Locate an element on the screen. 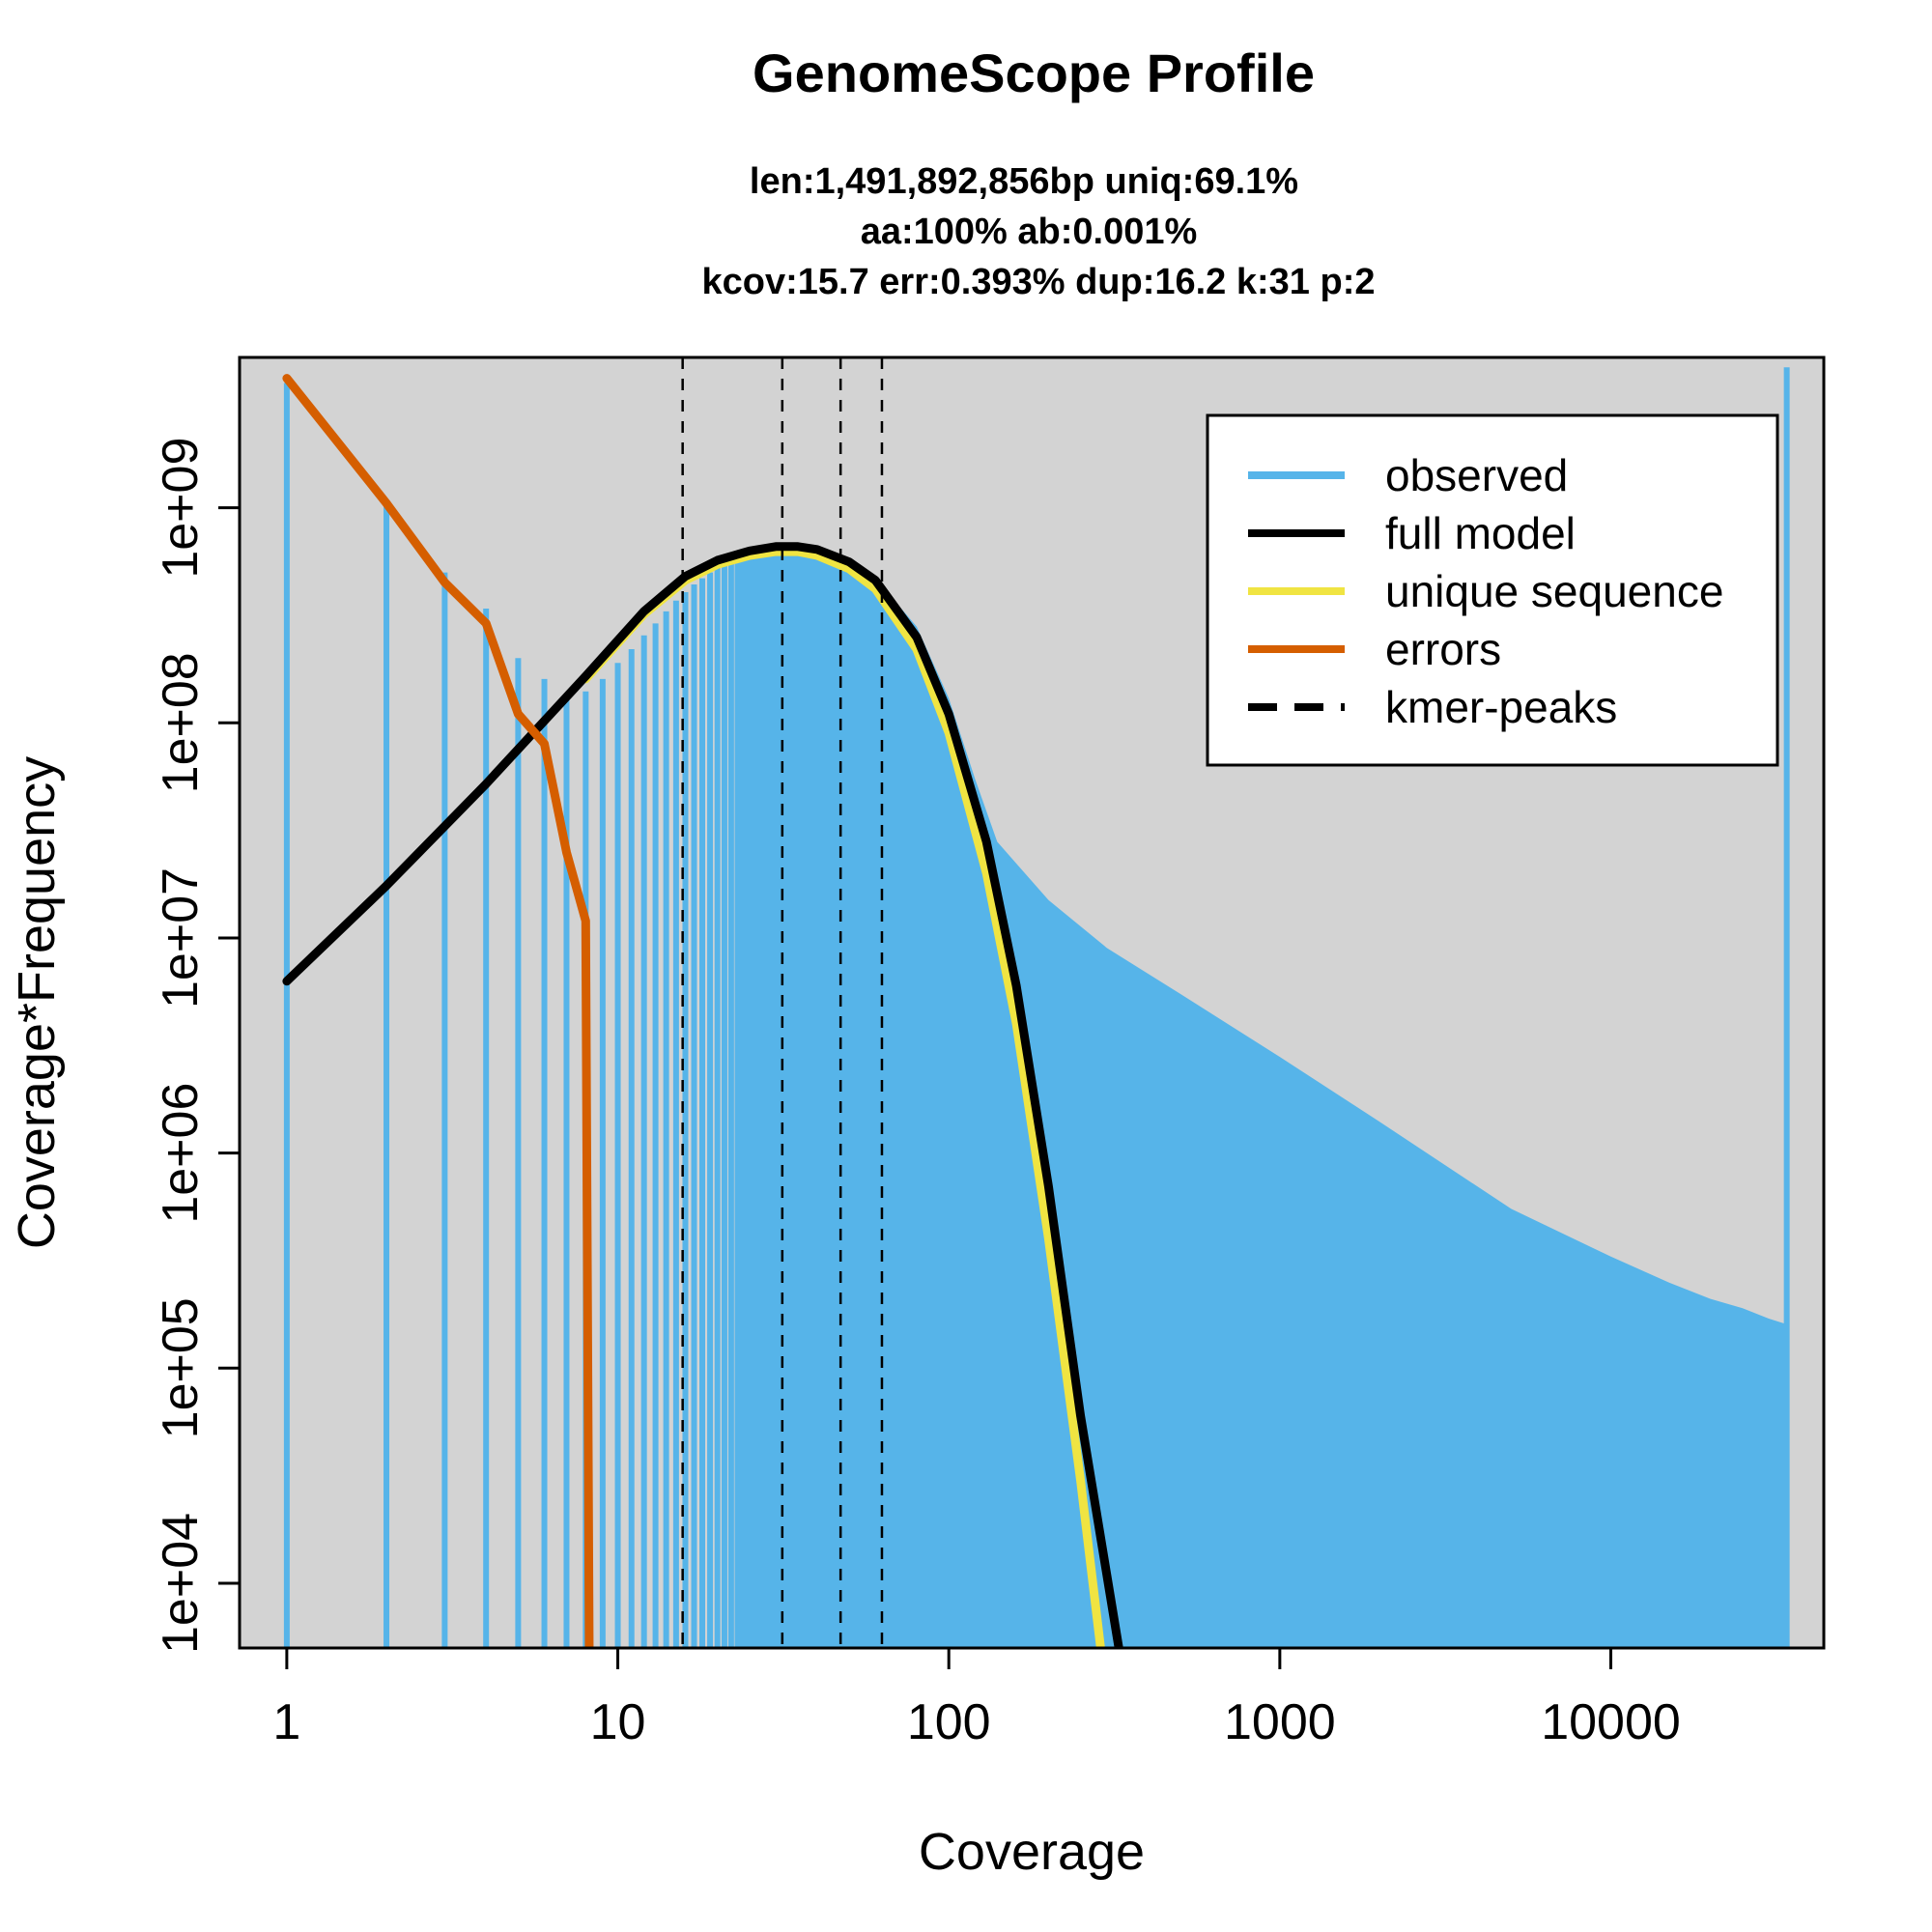 This screenshot has width=1932, height=1932. x-axis: 1 10 100 1000 10000 is located at coordinates (976, 1699).